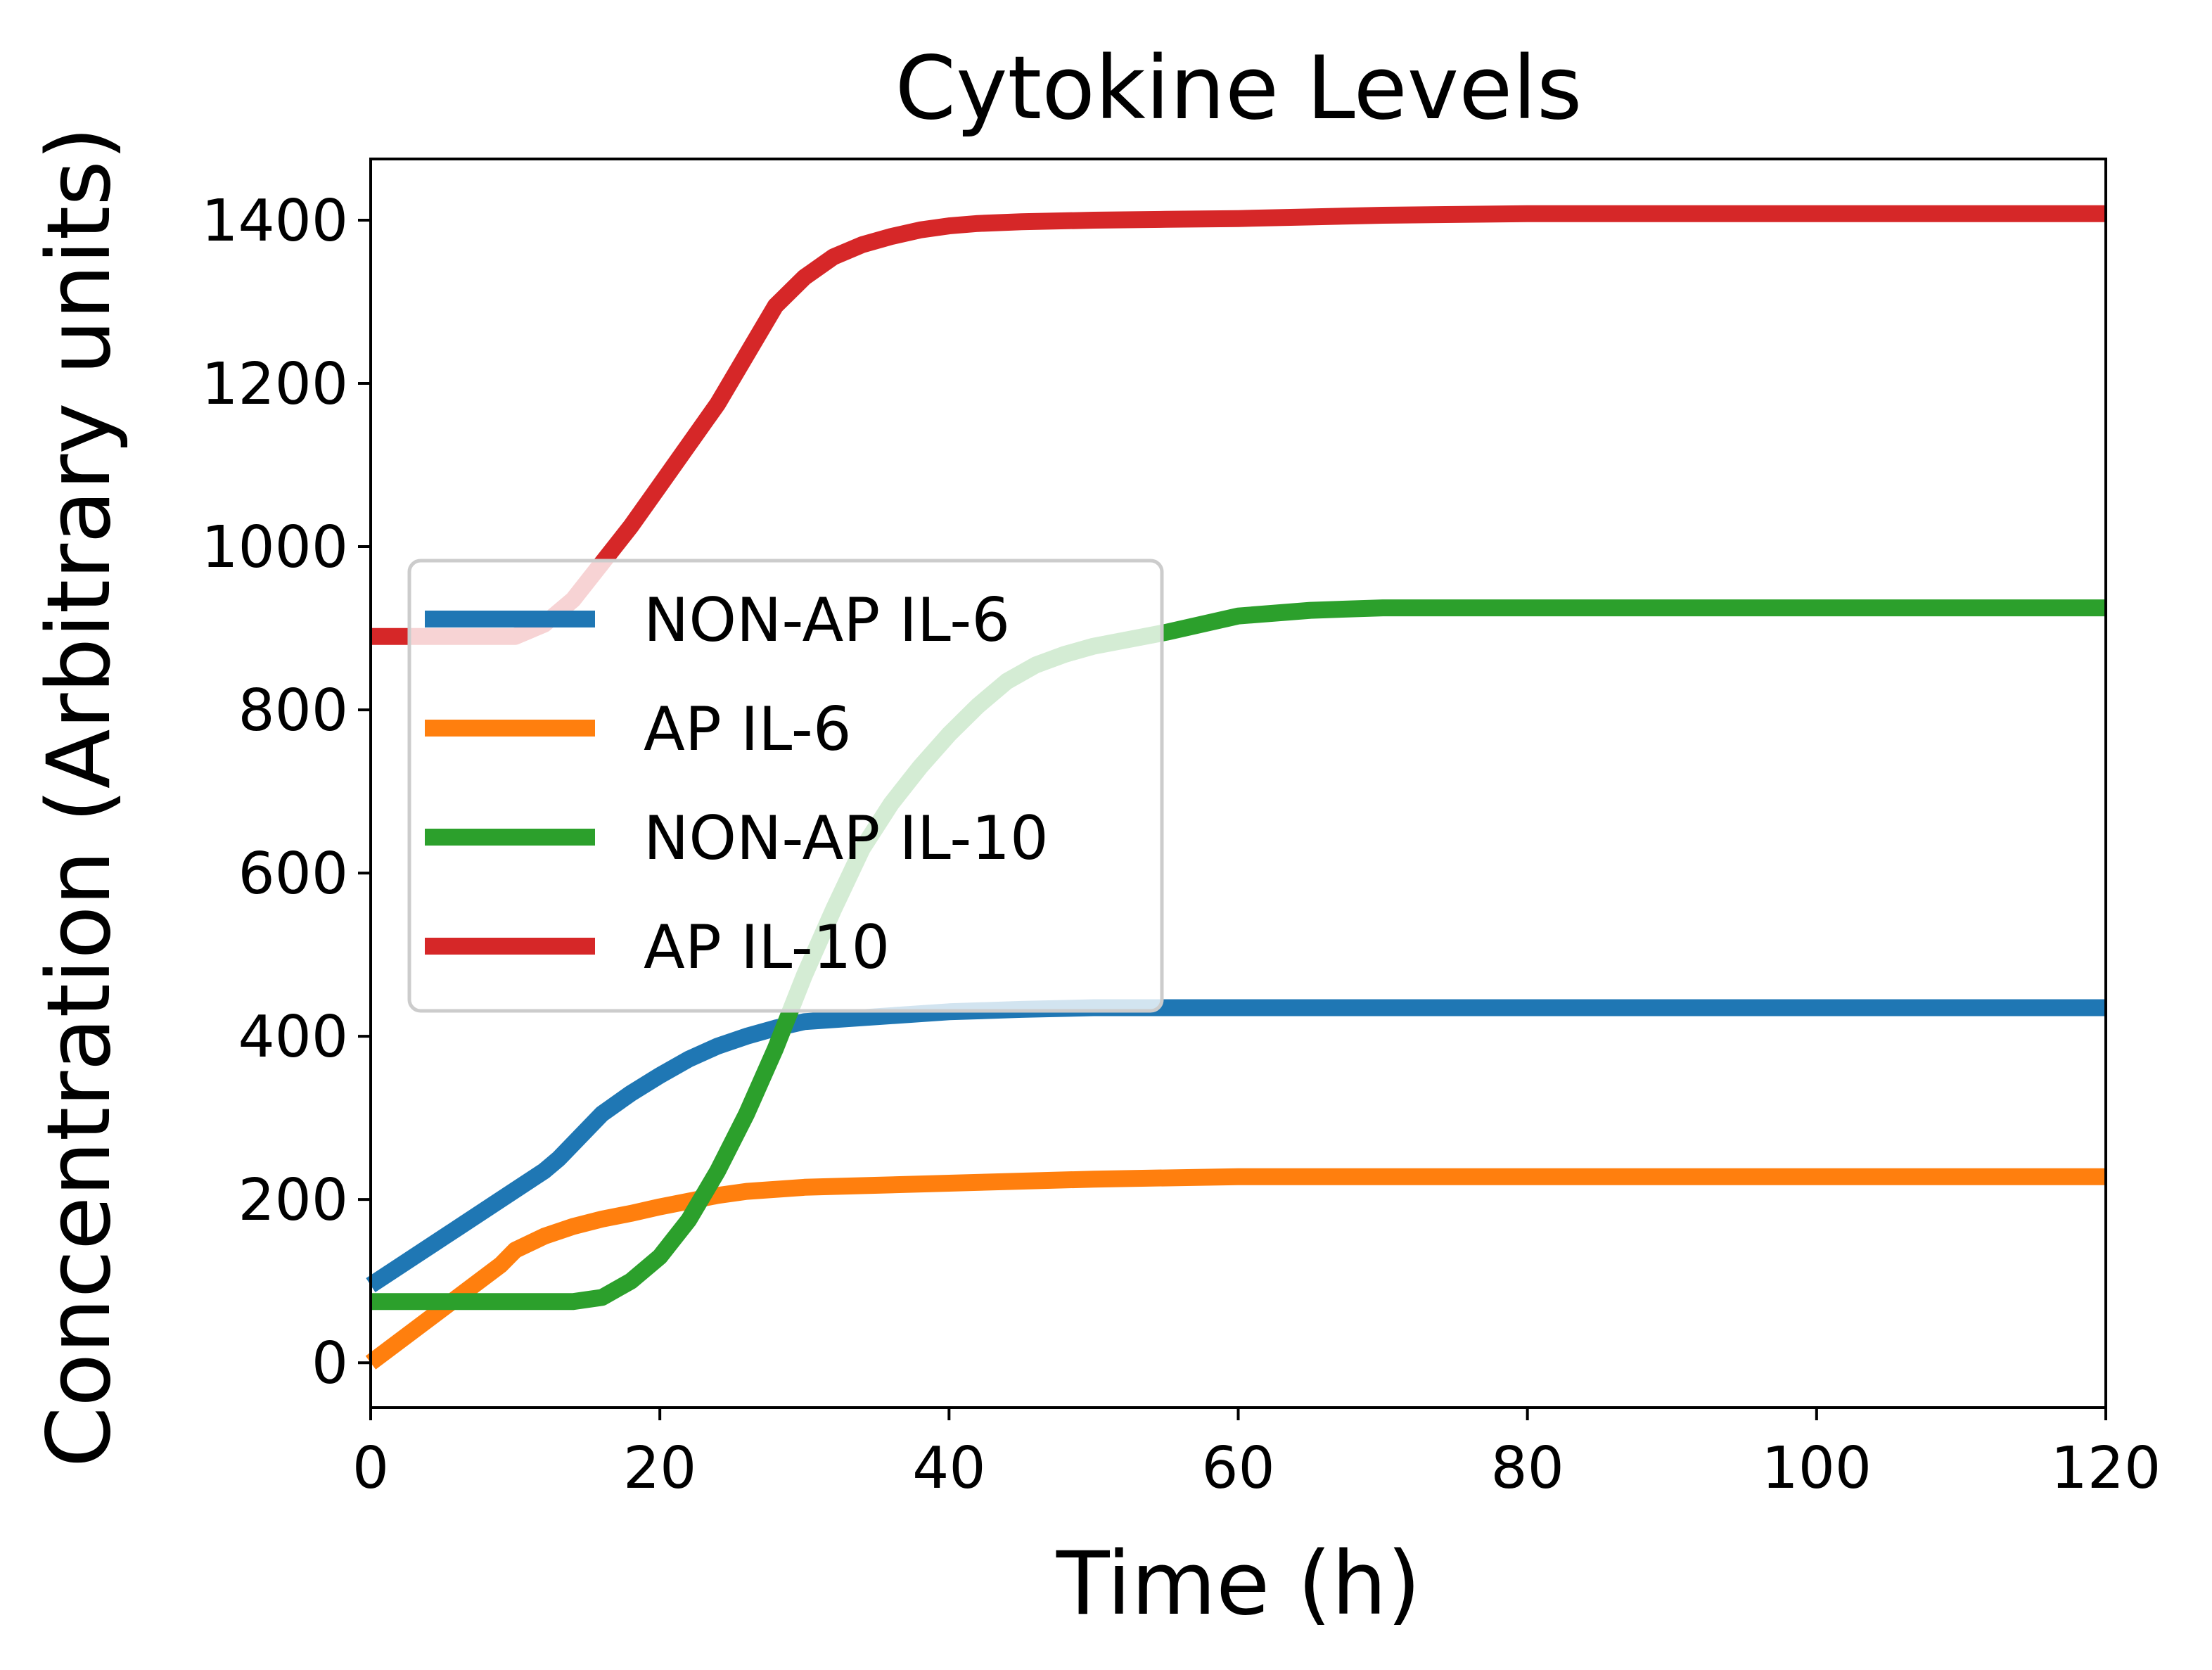  I want to click on x-tick-label: 60, so click(1237, 1468).